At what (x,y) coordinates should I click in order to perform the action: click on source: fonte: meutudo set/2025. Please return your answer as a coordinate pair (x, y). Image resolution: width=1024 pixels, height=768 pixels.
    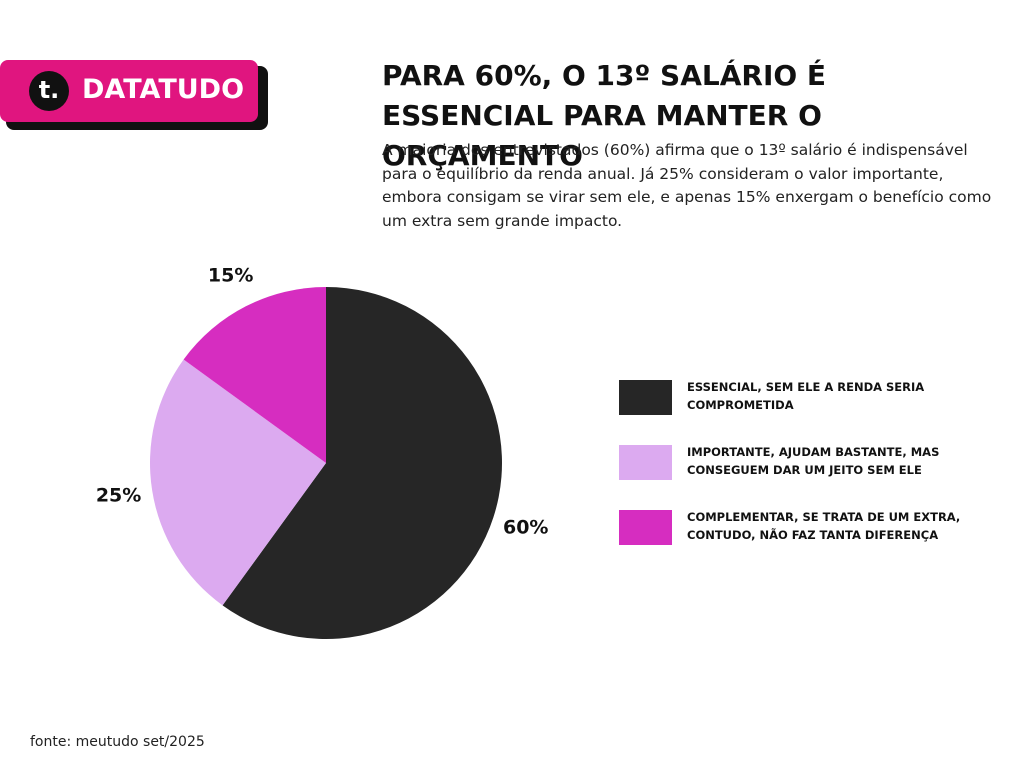
    Looking at the image, I should click on (117, 742).